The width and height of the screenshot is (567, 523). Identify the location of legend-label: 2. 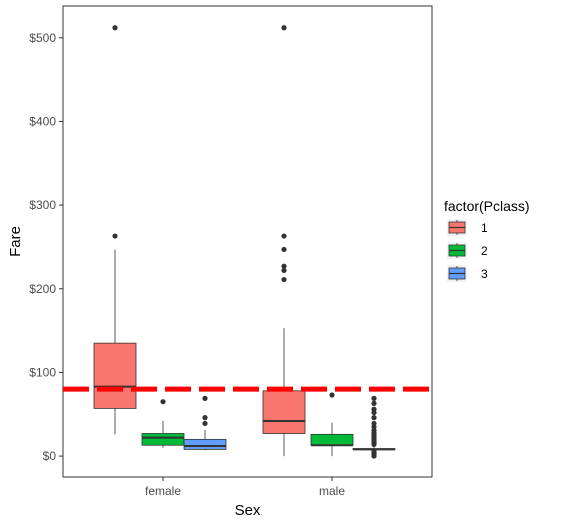
(484, 251).